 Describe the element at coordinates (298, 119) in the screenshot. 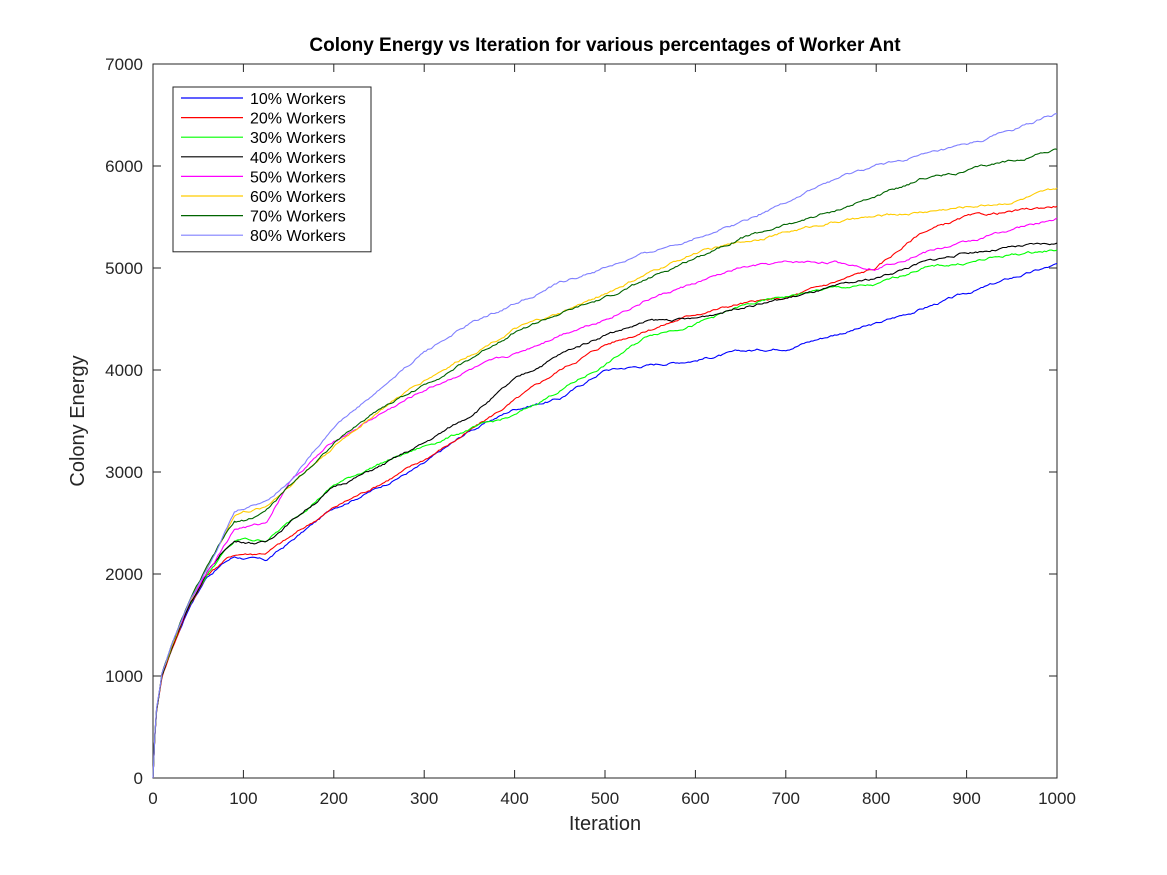

I see `legend-label: 20% Workers` at that location.